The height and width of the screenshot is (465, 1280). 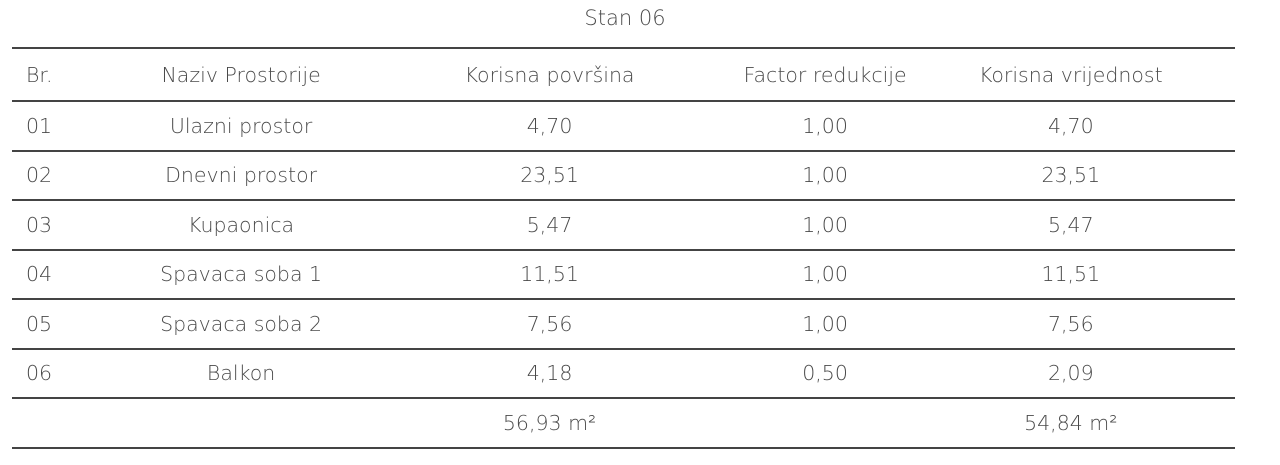 What do you see at coordinates (549, 74) in the screenshot?
I see `header-korisna-povrsina: Korisna površina` at bounding box center [549, 74].